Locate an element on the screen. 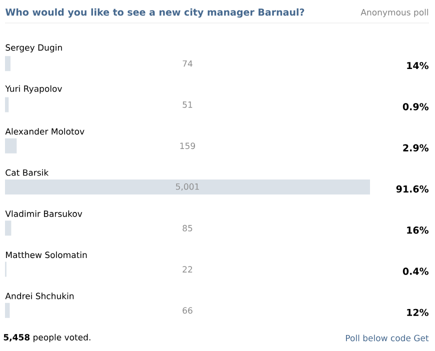 This screenshot has height=351, width=435. annotation: 66 is located at coordinates (187, 310).